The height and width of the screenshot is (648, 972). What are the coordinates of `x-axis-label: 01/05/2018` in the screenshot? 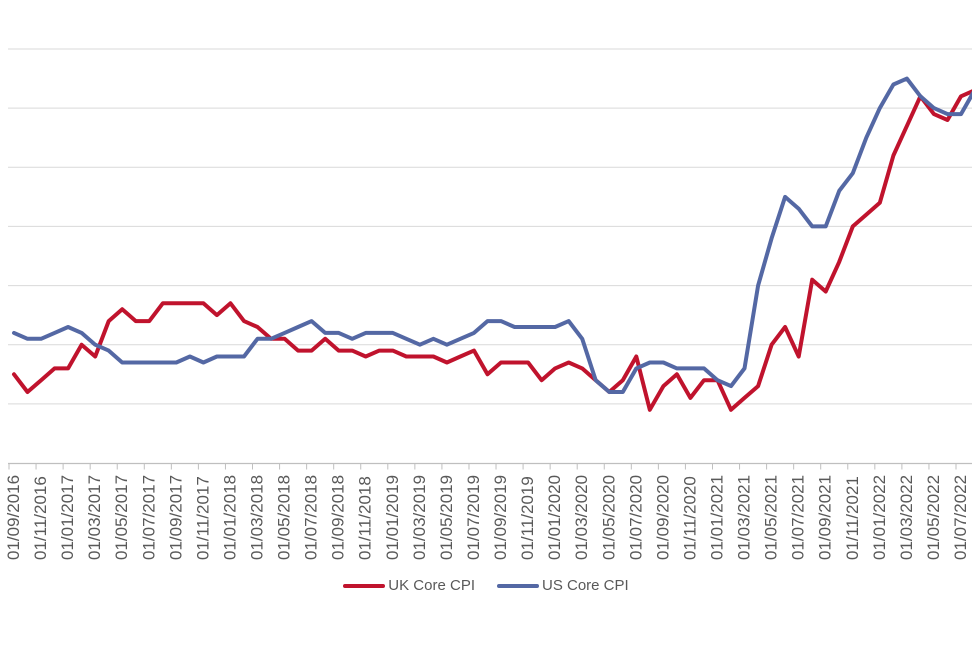 It's located at (284, 517).